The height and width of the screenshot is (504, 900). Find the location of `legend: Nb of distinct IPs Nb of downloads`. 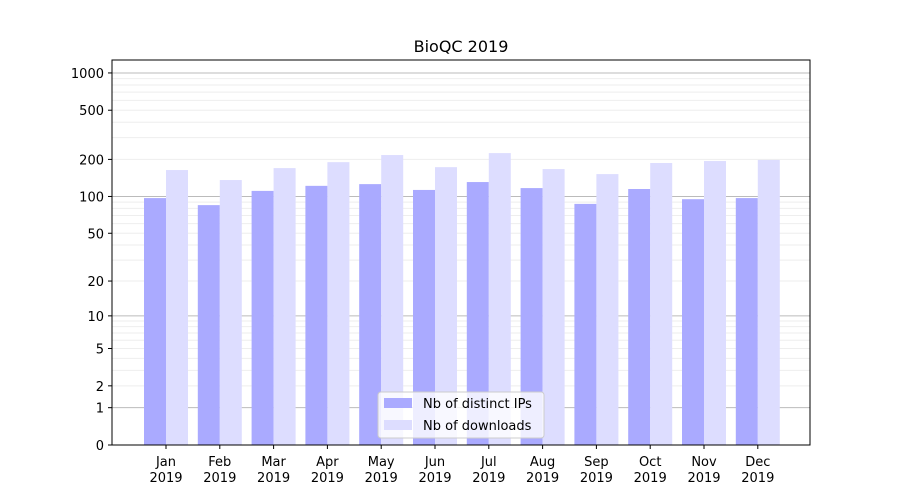

legend: Nb of distinct IPs Nb of downloads is located at coordinates (461, 415).